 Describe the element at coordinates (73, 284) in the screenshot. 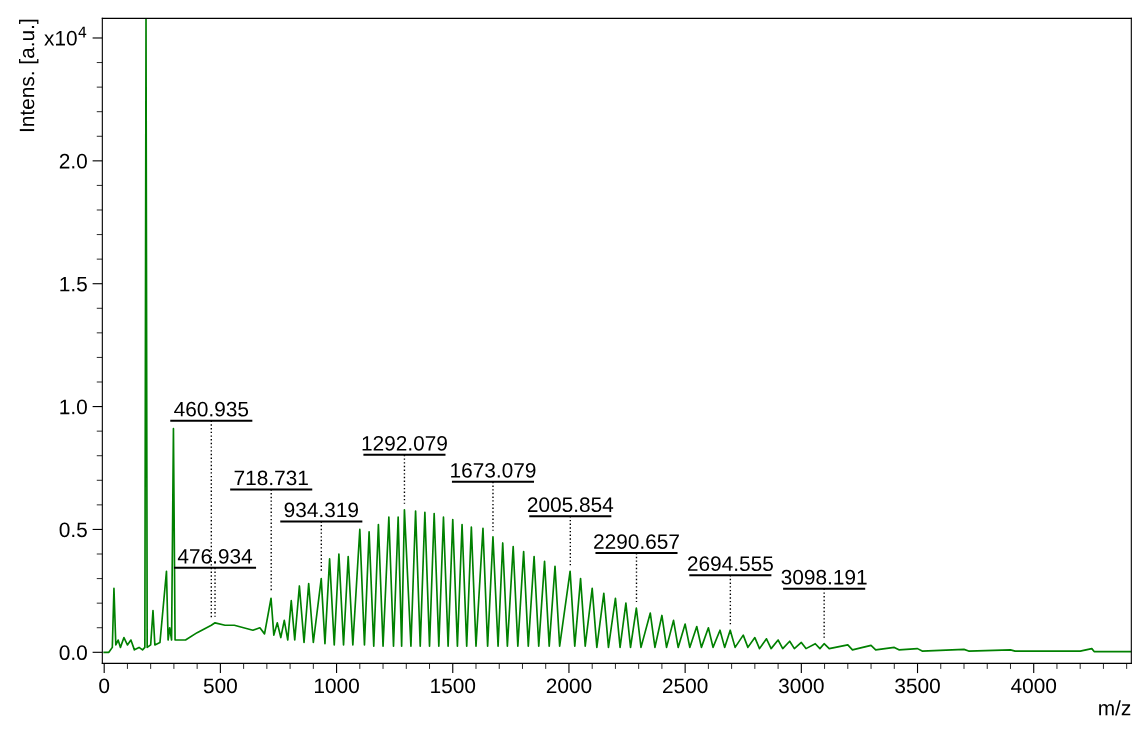

I see `y-tick-label: 1.5` at that location.